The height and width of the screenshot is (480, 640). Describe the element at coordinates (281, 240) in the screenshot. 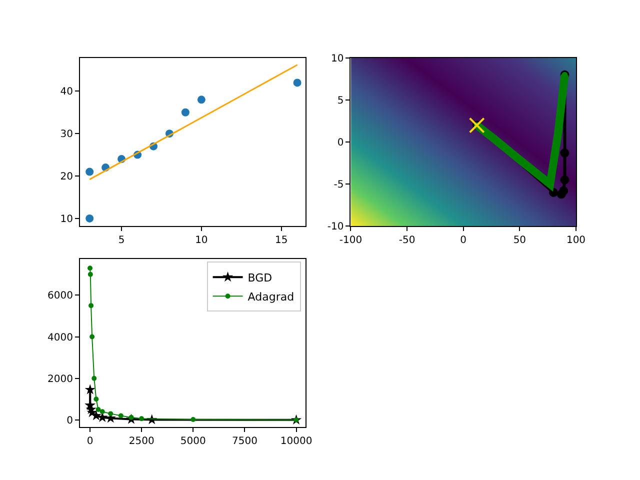

I see `x-tick-label: 15` at that location.